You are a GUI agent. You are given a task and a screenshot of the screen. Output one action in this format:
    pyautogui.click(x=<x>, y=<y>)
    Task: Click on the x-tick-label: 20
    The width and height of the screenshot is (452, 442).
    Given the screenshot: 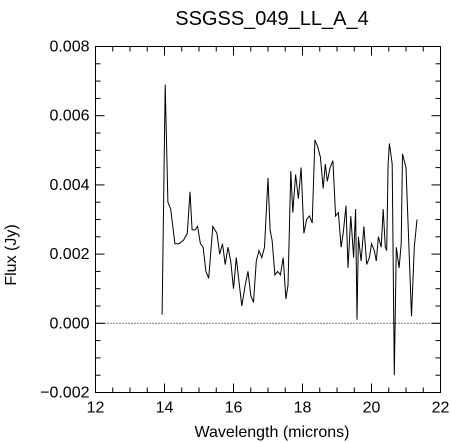 What is the action you would take?
    pyautogui.click(x=372, y=408)
    